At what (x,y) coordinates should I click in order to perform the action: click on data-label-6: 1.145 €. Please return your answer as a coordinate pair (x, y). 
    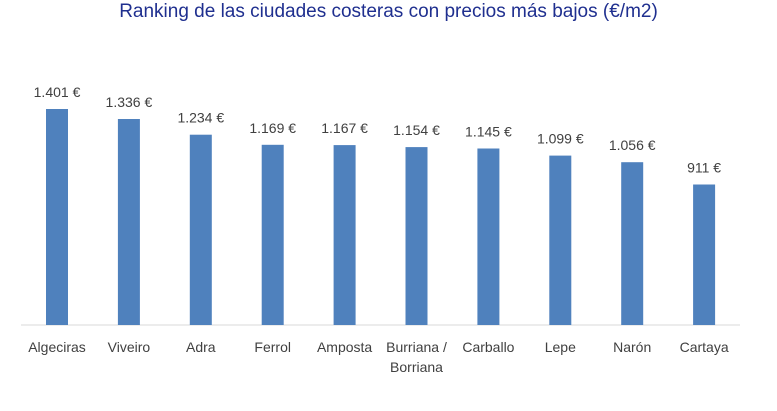
    Looking at the image, I should click on (488, 132).